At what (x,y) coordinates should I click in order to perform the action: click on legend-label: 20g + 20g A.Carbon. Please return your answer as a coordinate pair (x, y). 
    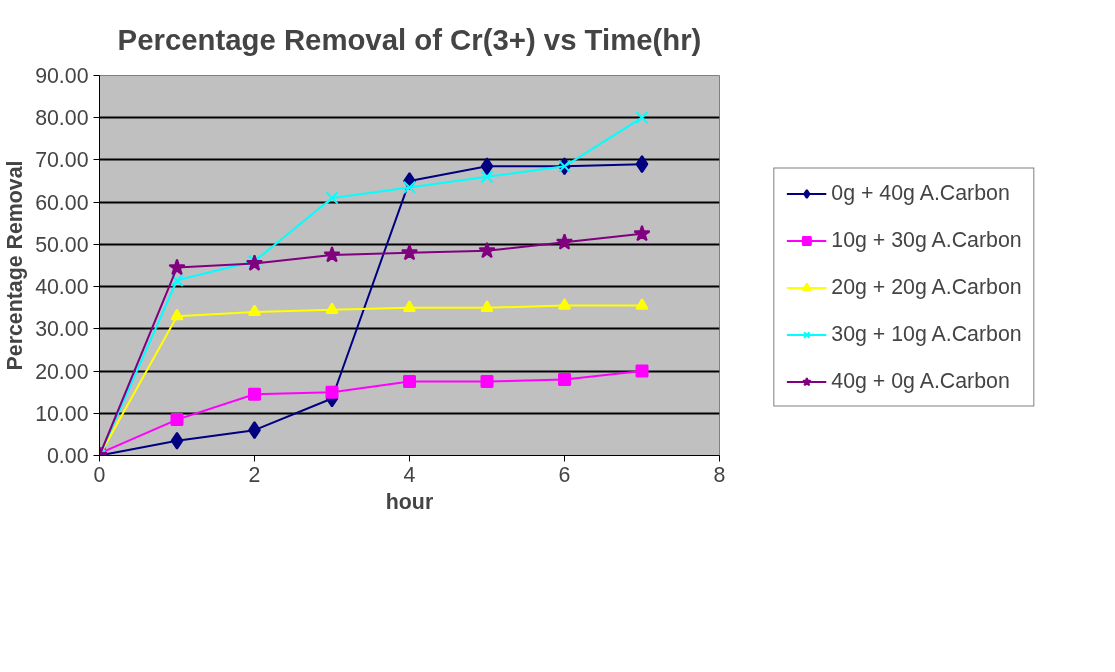
    Looking at the image, I should click on (926, 287).